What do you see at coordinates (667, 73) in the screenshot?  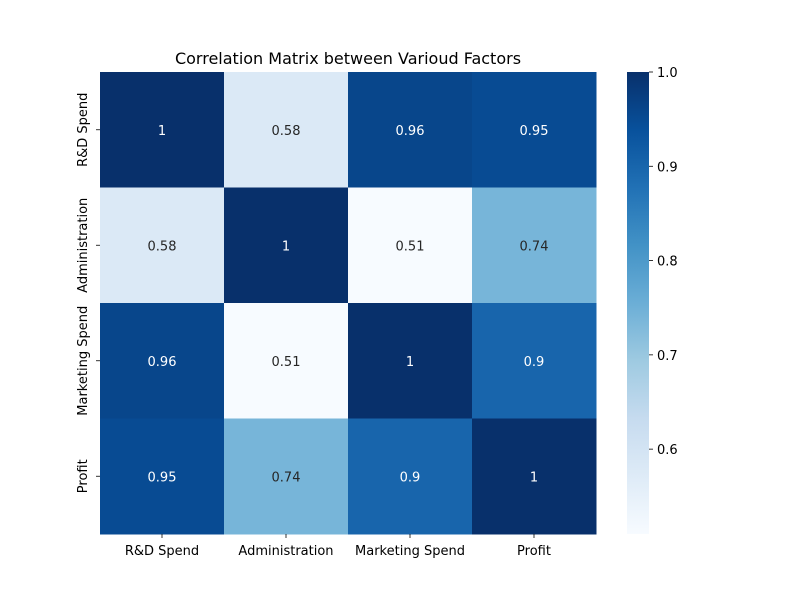 I see `colorbar-tick-label: 1.0` at bounding box center [667, 73].